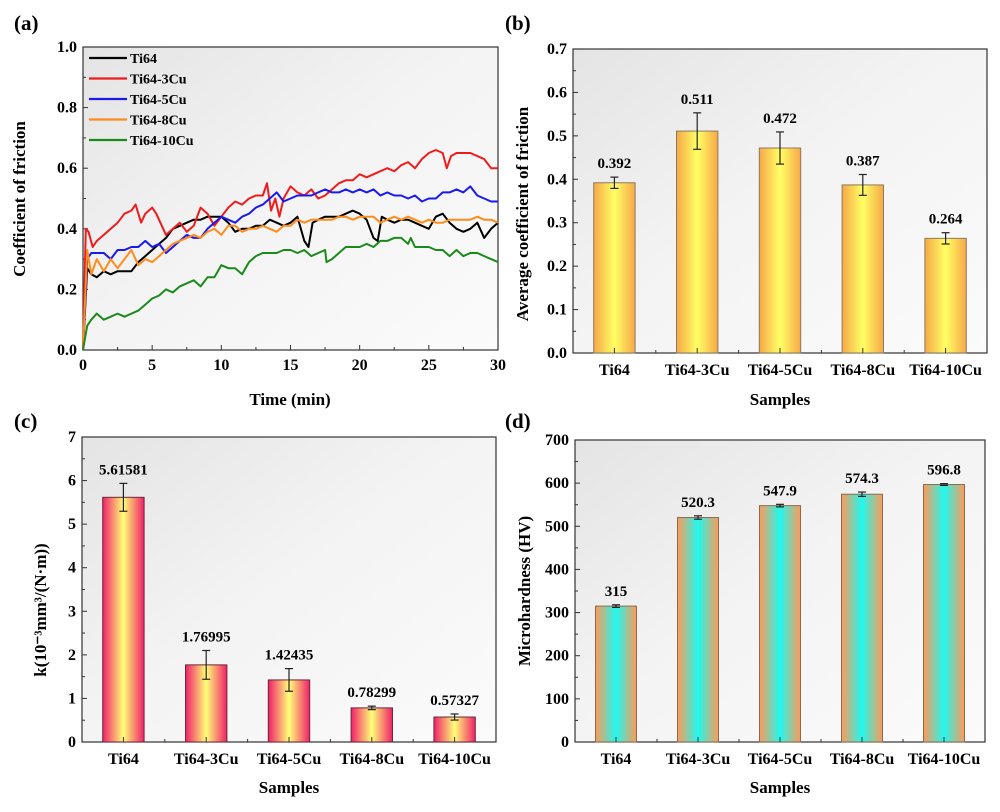  What do you see at coordinates (697, 100) in the screenshot?
I see `data-label: 0.511` at bounding box center [697, 100].